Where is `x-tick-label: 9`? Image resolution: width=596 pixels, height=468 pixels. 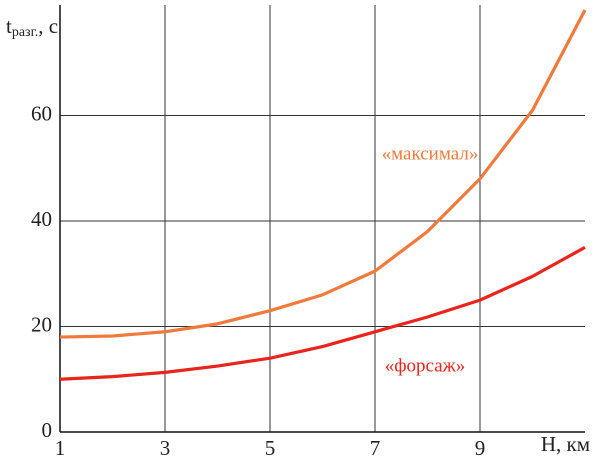
x-tick-label: 9 is located at coordinates (480, 448).